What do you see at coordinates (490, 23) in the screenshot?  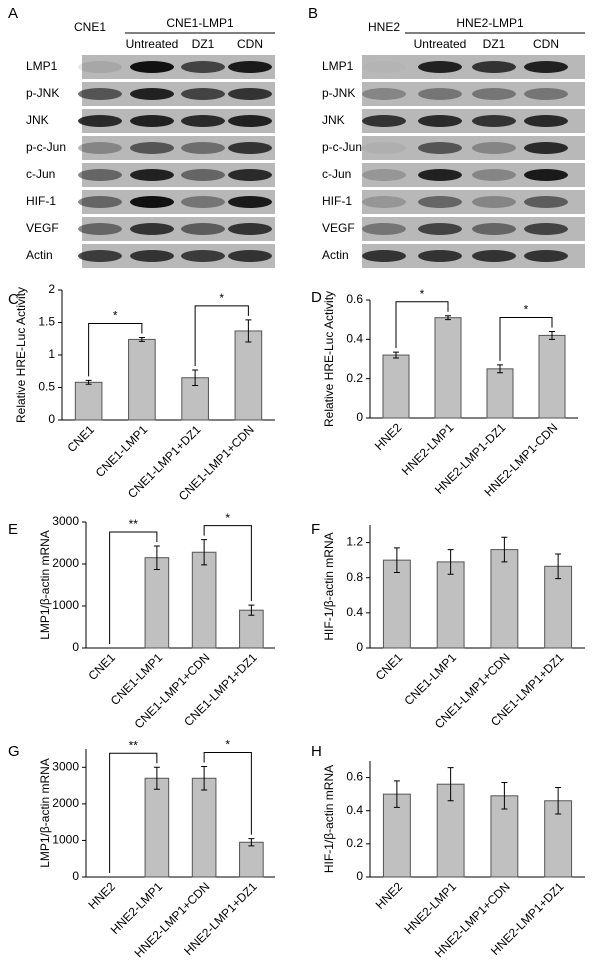 I see `group-label: HNE2-LMP1` at bounding box center [490, 23].